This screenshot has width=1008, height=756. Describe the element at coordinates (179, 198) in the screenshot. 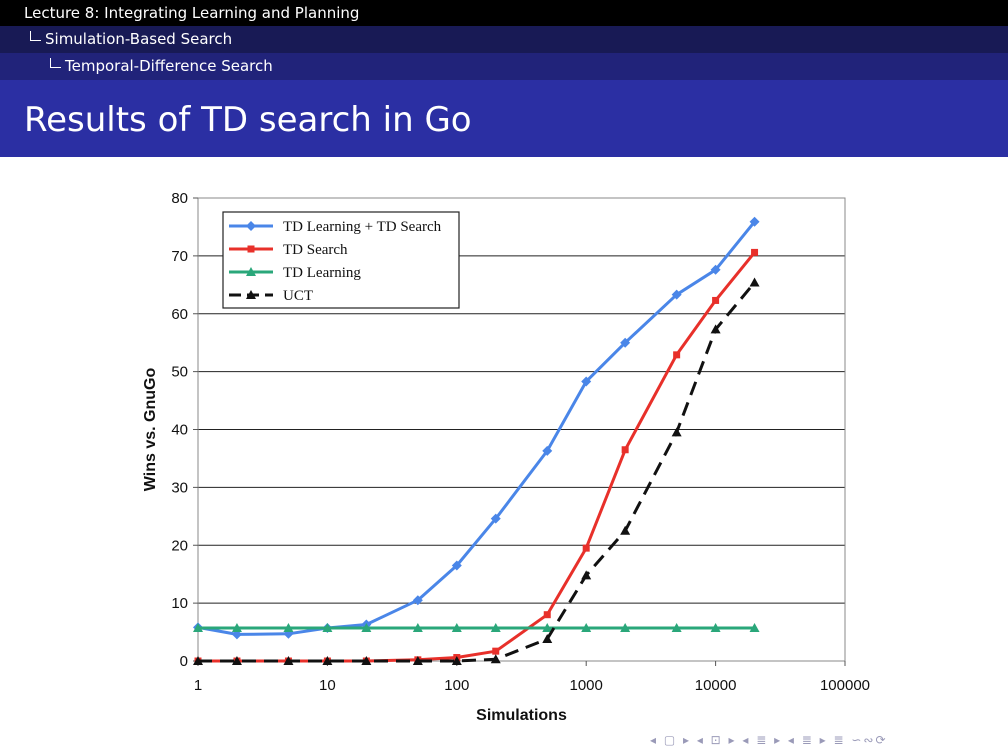

I see `y-tick-label: 80` at that location.